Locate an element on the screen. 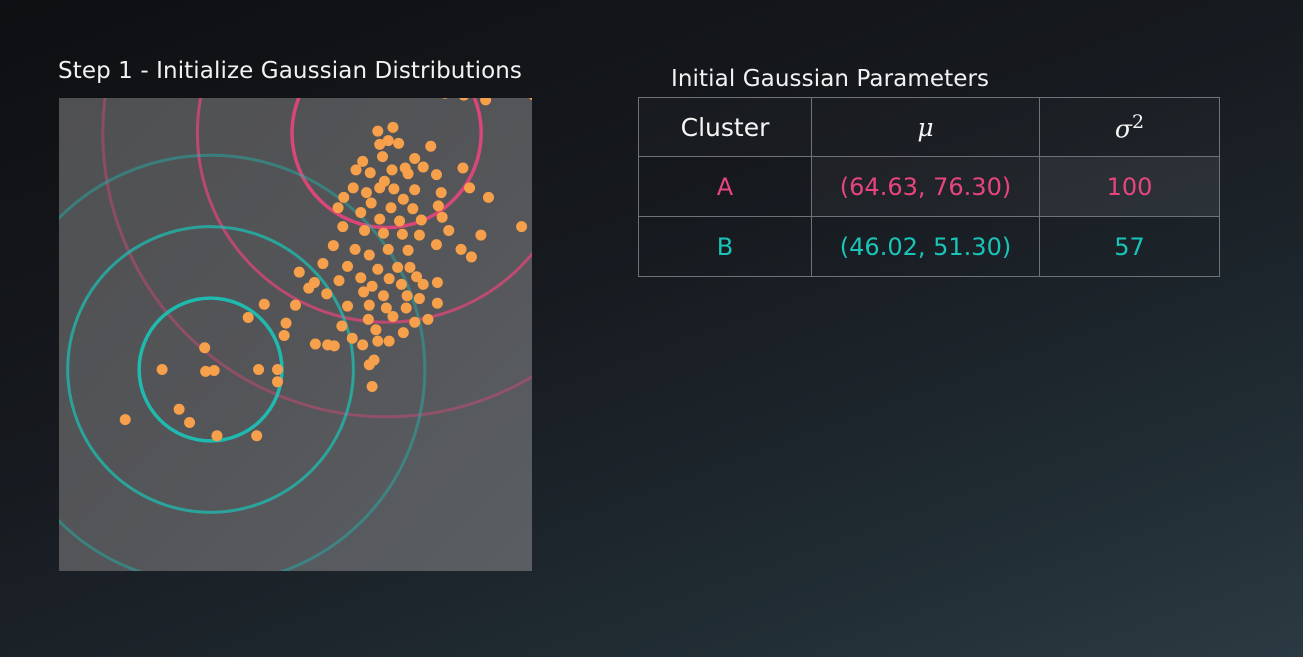  header-variance: σ2 is located at coordinates (1129, 127).